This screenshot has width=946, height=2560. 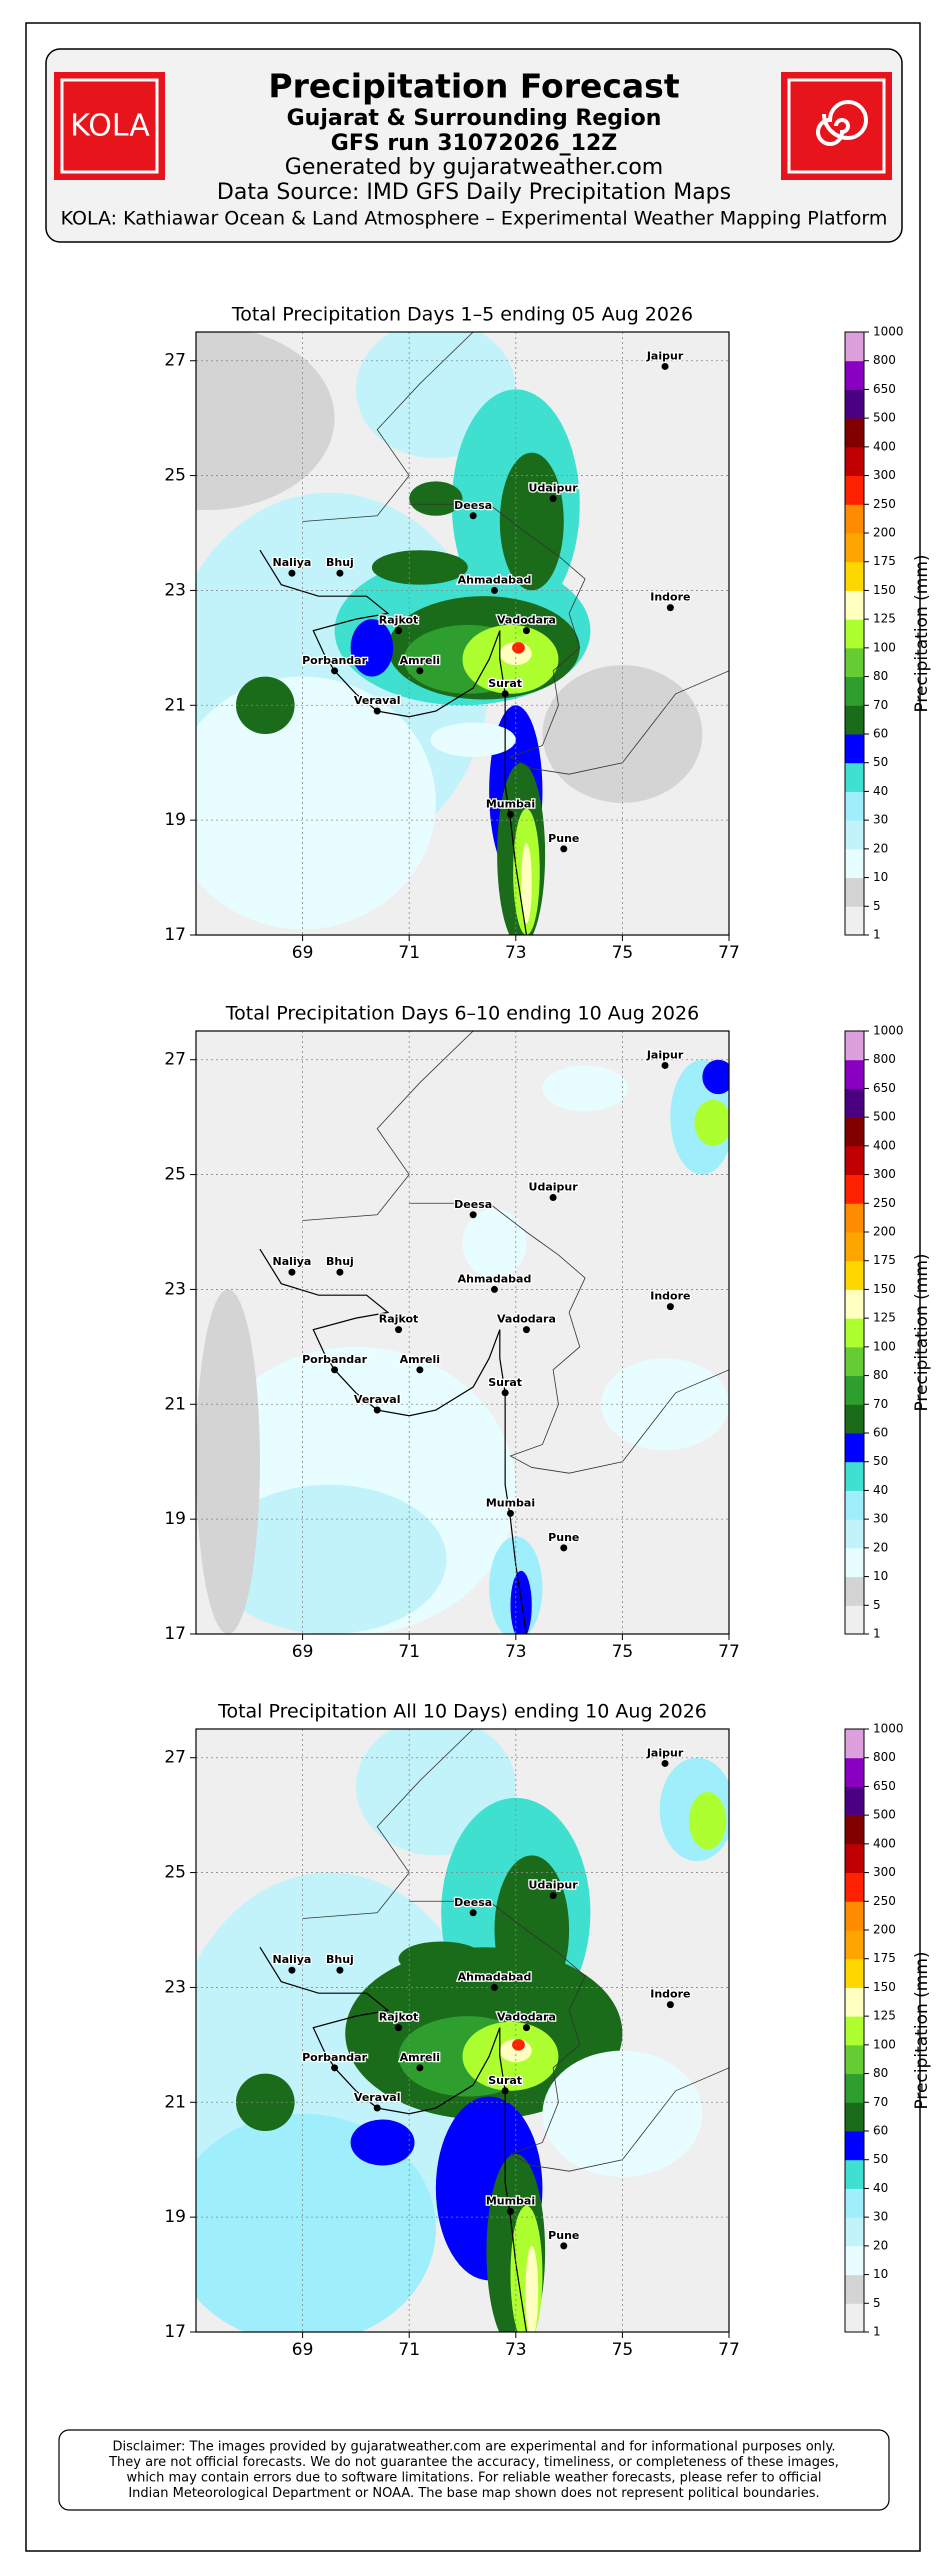 What do you see at coordinates (880, 1375) in the screenshot?
I see `colorbar-label: 80` at bounding box center [880, 1375].